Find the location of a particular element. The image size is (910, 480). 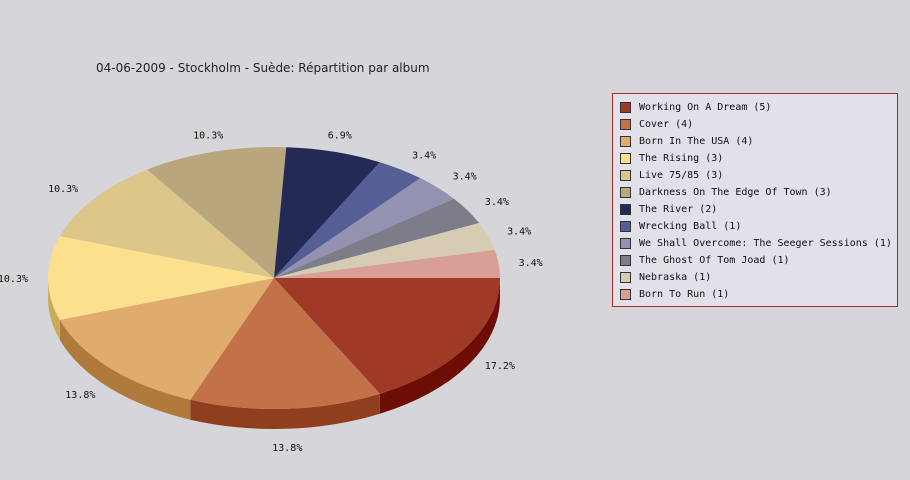

slice-percent-label-9: 3.4% is located at coordinates (465, 177).